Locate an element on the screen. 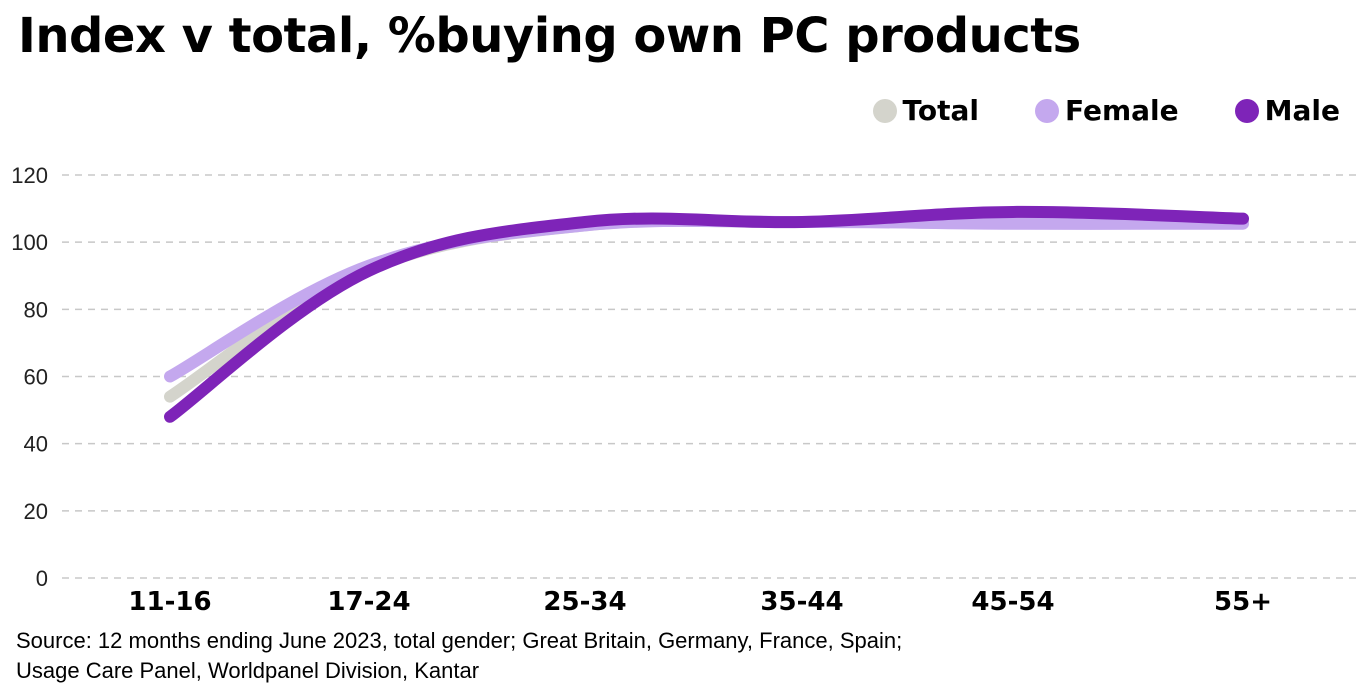 The image size is (1370, 697). legend-swatch-female is located at coordinates (1047, 110).